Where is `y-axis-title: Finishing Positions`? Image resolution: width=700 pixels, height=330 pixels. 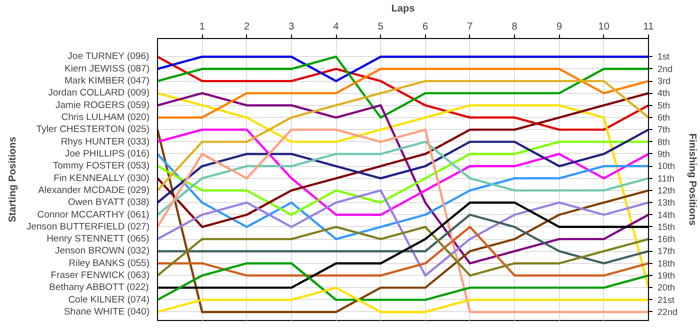 y-axis-title: Finishing Positions is located at coordinates (692, 179).